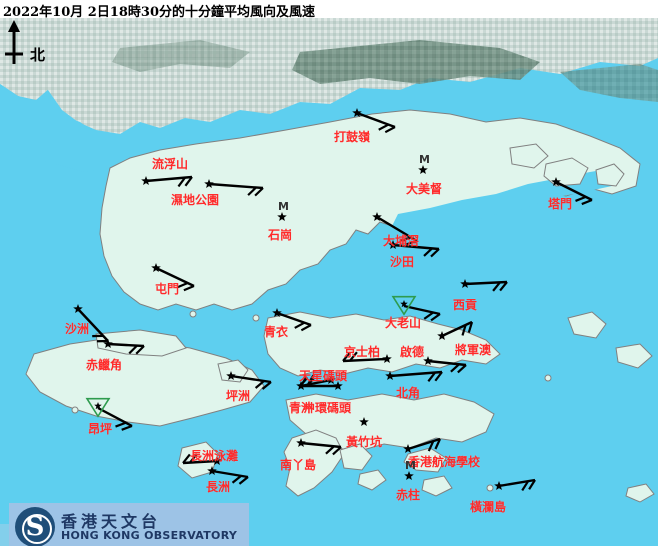  What do you see at coordinates (77, 329) in the screenshot?
I see `station-label-11: 沙洲` at bounding box center [77, 329].